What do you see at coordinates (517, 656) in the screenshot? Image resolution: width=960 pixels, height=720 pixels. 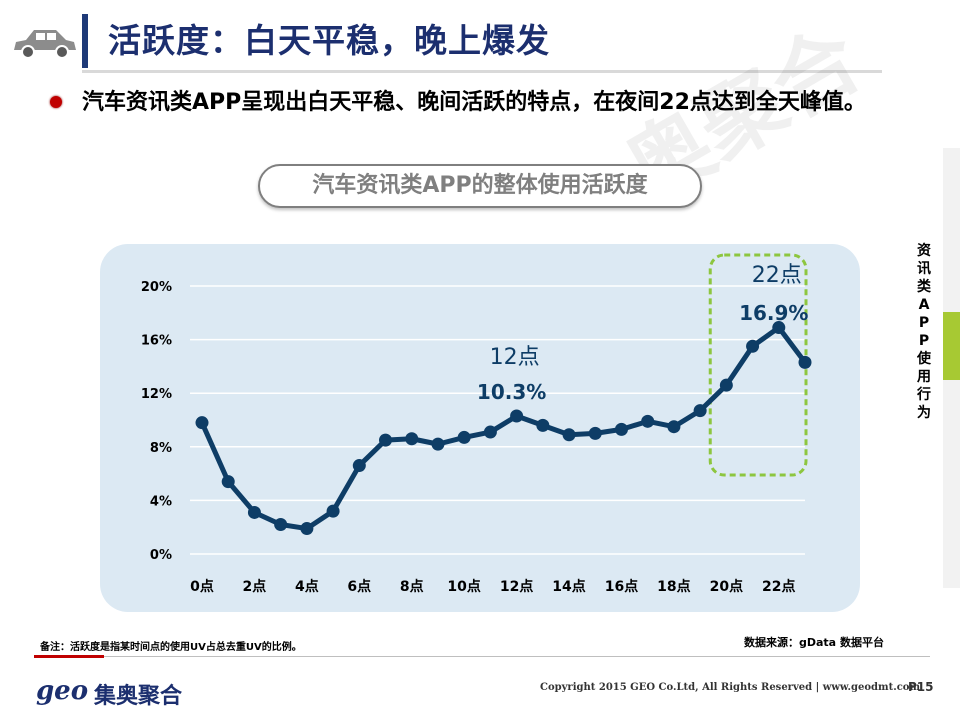 I see `footer-gray-rule` at bounding box center [517, 656].